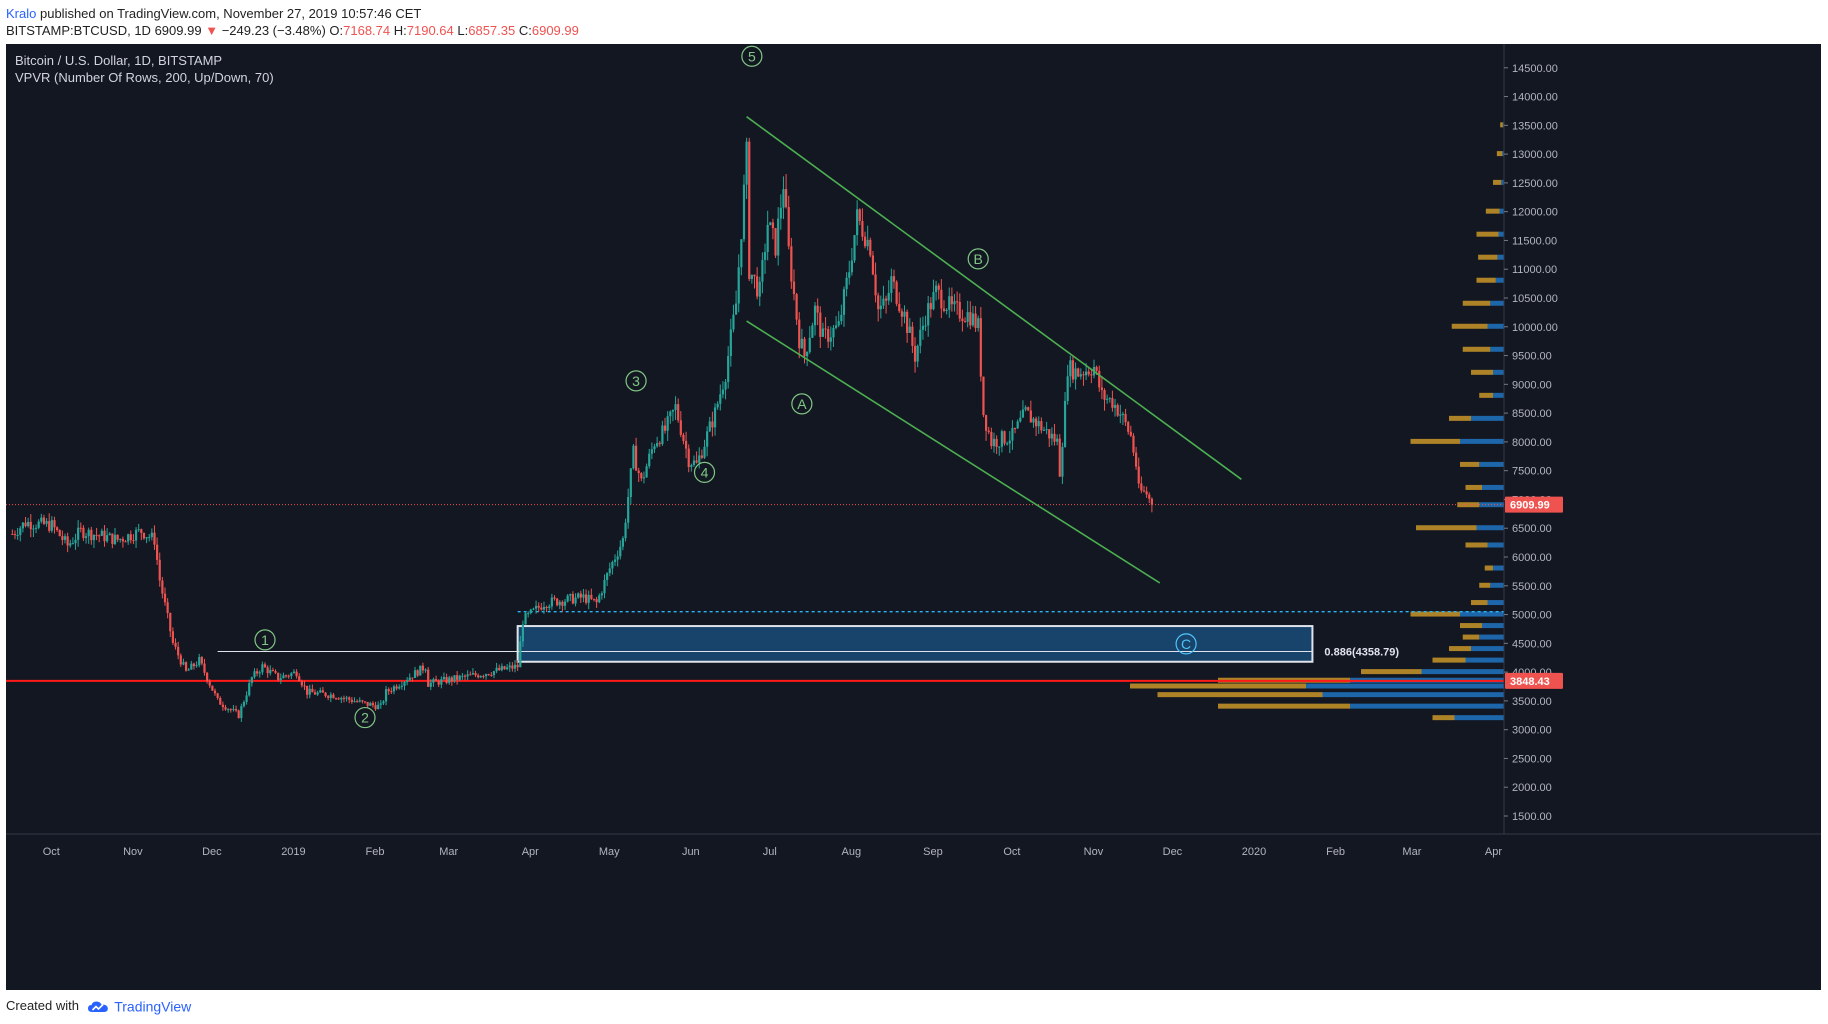 The image size is (1828, 1024). I want to click on price-tick-label: 9500.00, so click(1532, 357).